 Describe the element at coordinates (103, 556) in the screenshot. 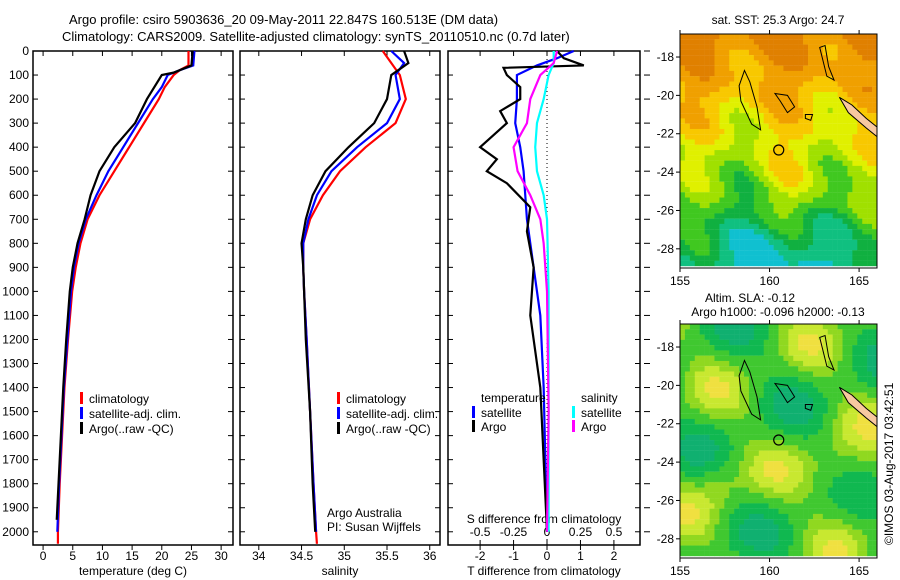

I see `x-tick-label: 10` at that location.